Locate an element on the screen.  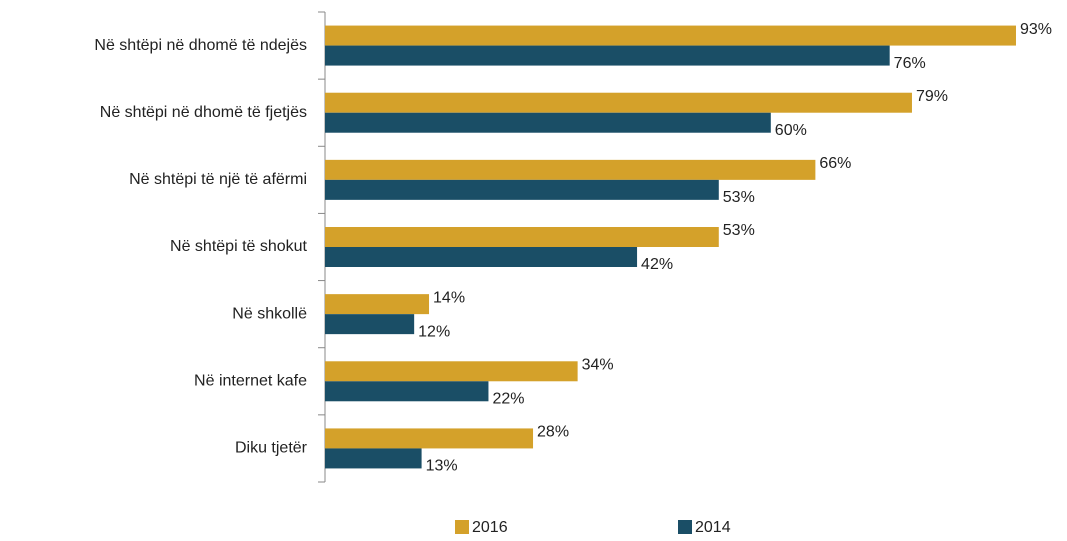
category-label: Në shtëpi të shokut is located at coordinates (239, 246).